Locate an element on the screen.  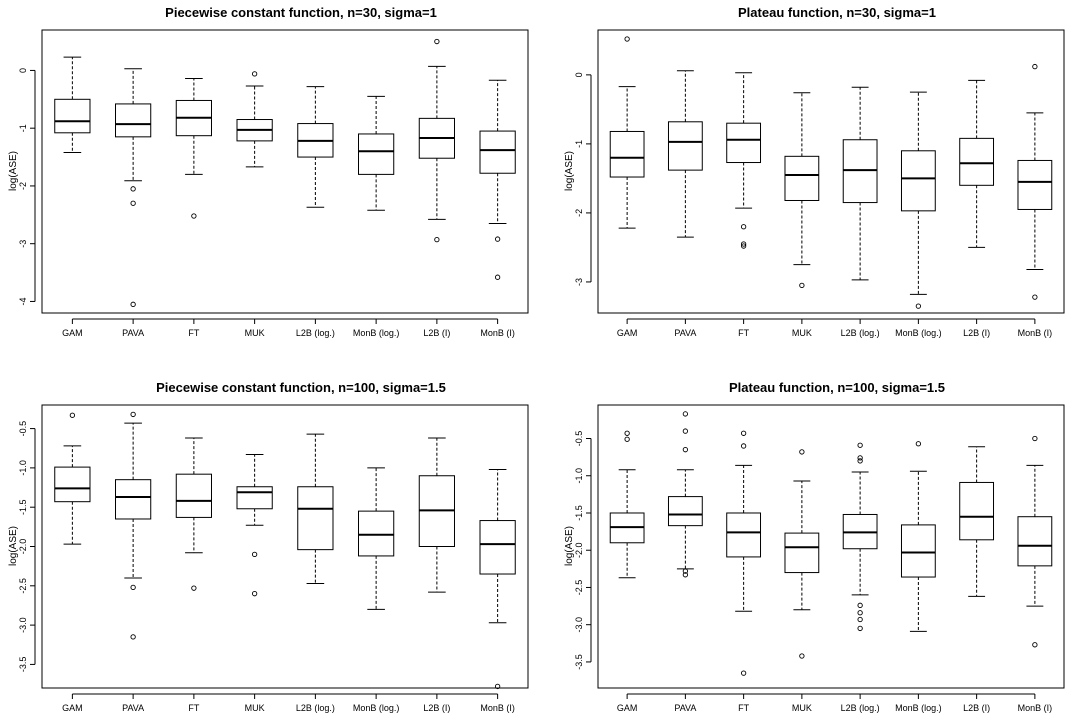
box-GAM is located at coordinates (72, 104).